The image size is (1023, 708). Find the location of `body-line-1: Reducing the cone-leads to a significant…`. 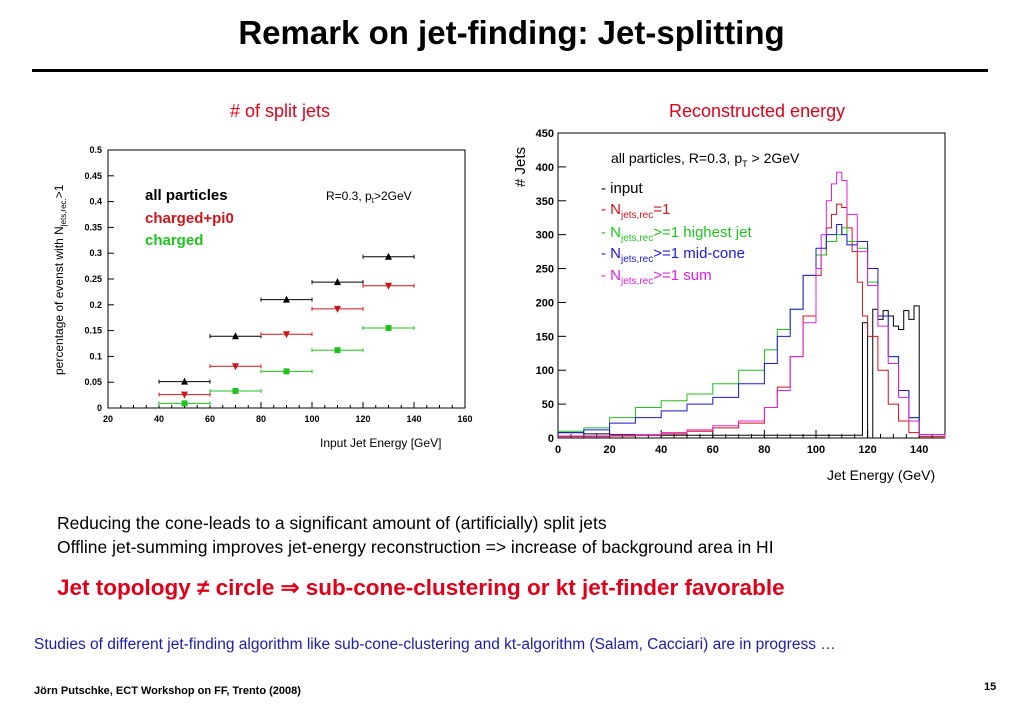

body-line-1: Reducing the cone-leads to a significant… is located at coordinates (332, 523).